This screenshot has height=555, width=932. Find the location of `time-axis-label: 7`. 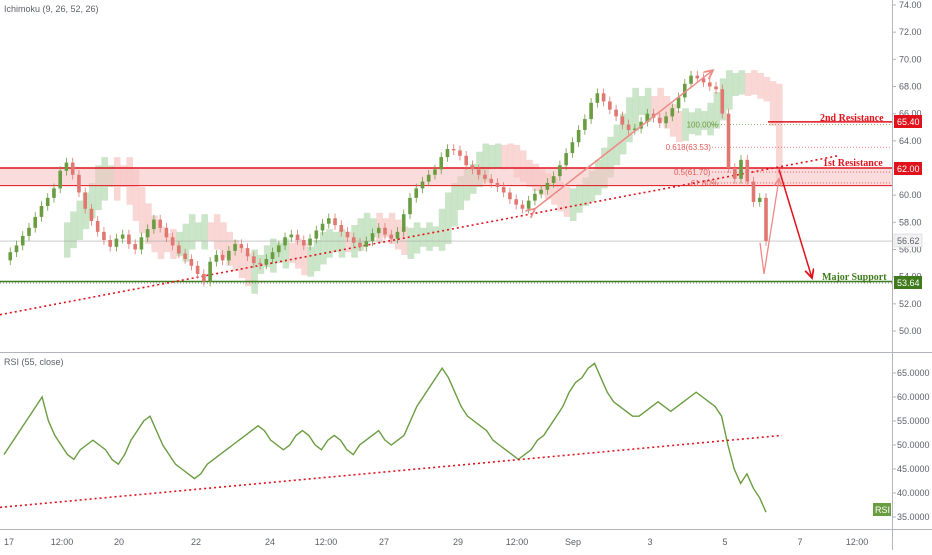

time-axis-label: 7 is located at coordinates (799, 542).